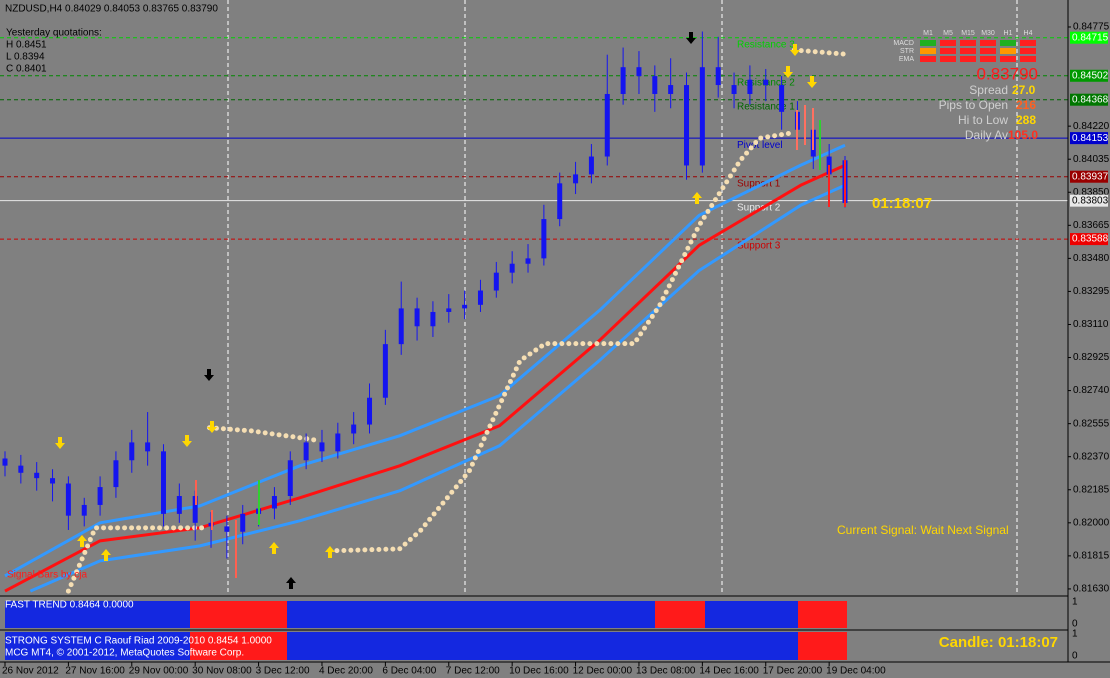 The width and height of the screenshot is (1110, 678). Describe the element at coordinates (1091, 126) in the screenshot. I see `y-tick-label: 0.84220` at that location.